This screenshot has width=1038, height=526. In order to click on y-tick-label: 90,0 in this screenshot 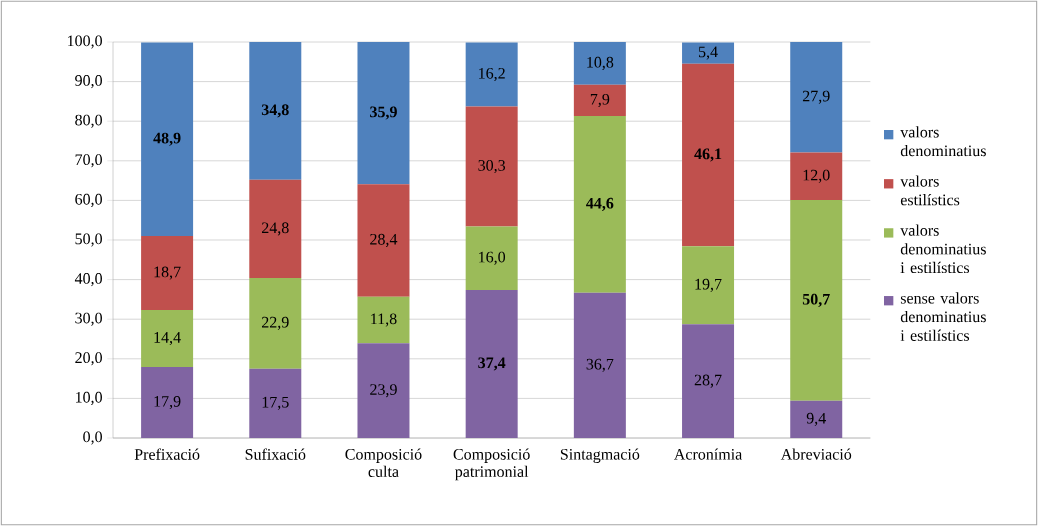, I will do `click(88, 82)`.